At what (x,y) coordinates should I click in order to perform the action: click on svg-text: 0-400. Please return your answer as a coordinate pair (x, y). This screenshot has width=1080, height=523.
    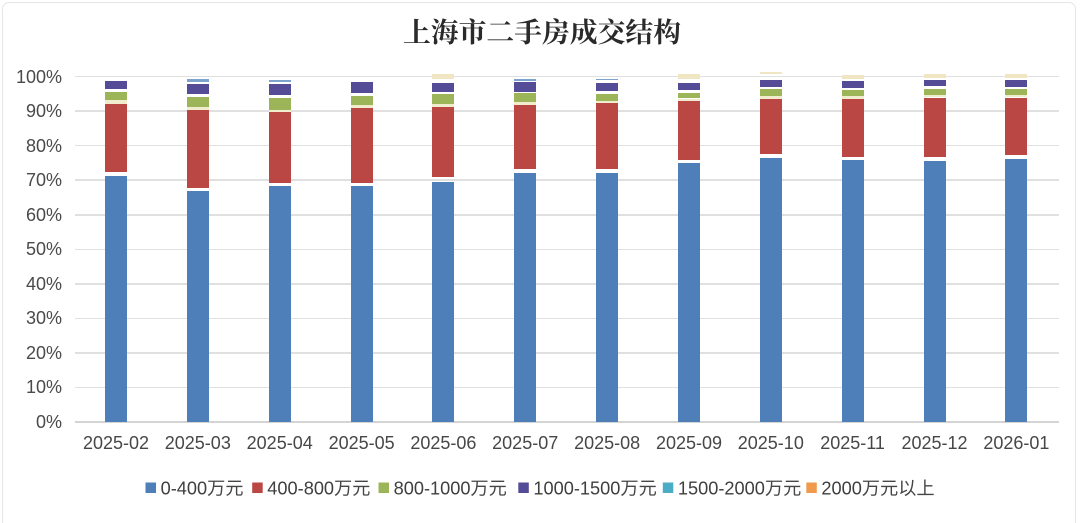
    Looking at the image, I should click on (184, 489).